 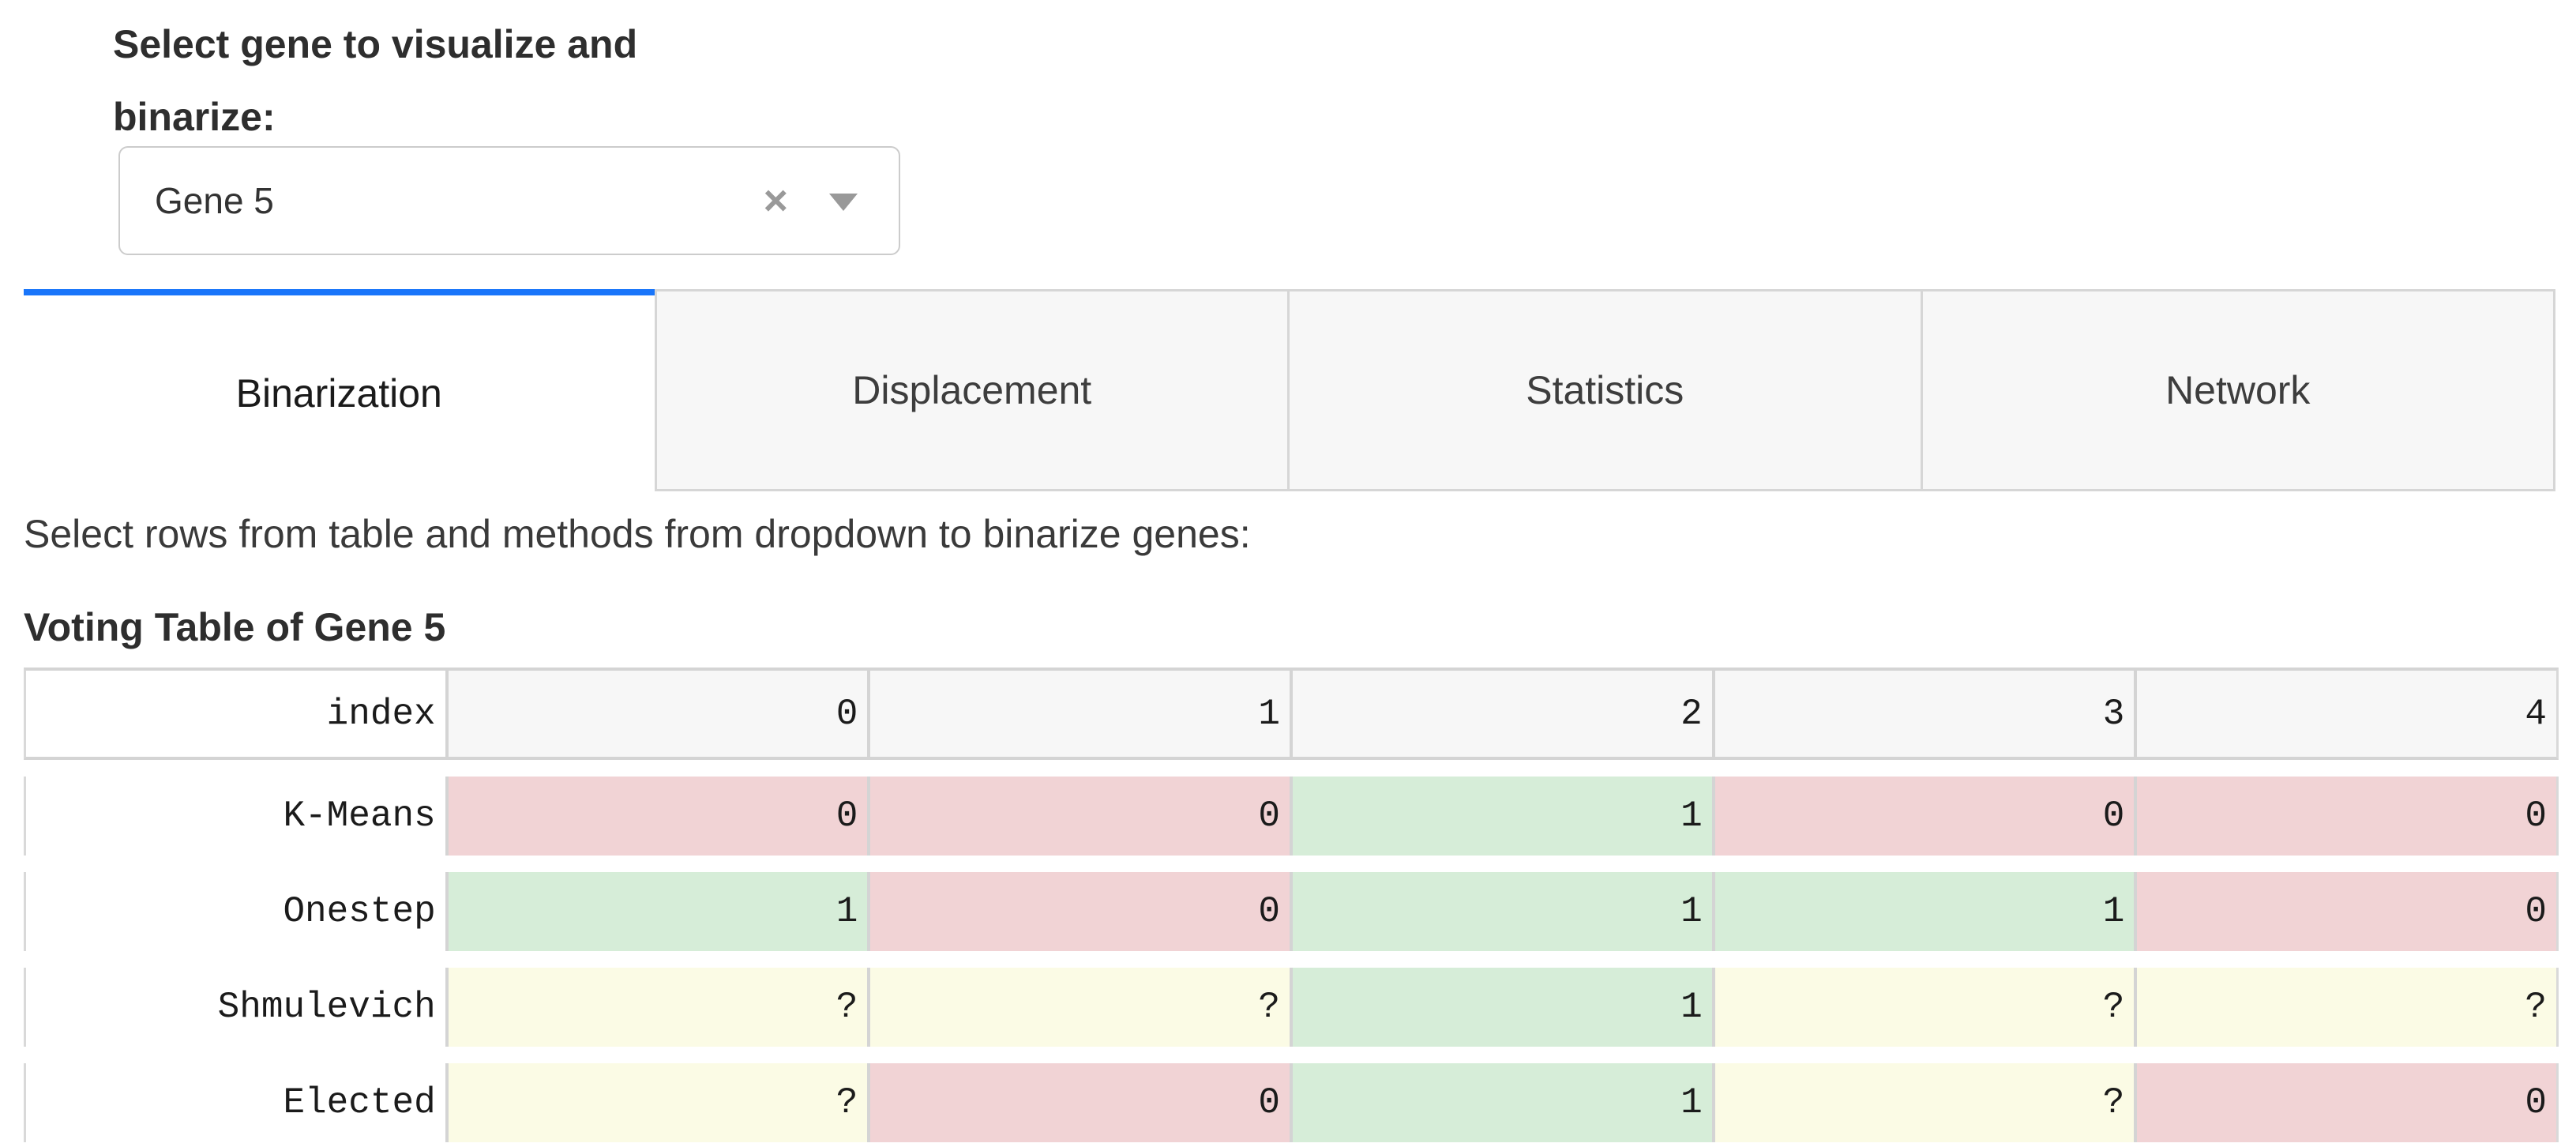 I want to click on table-row-shmulevich: Shmulevich?? 1??, so click(x=1291, y=1007).